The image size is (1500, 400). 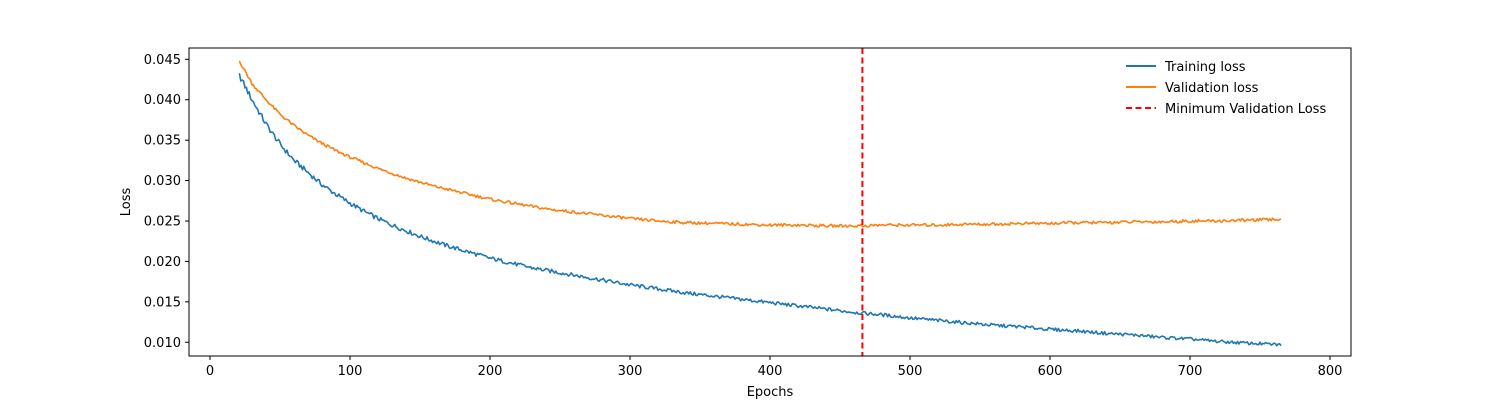 I want to click on x-tick-label: 100, so click(x=350, y=371).